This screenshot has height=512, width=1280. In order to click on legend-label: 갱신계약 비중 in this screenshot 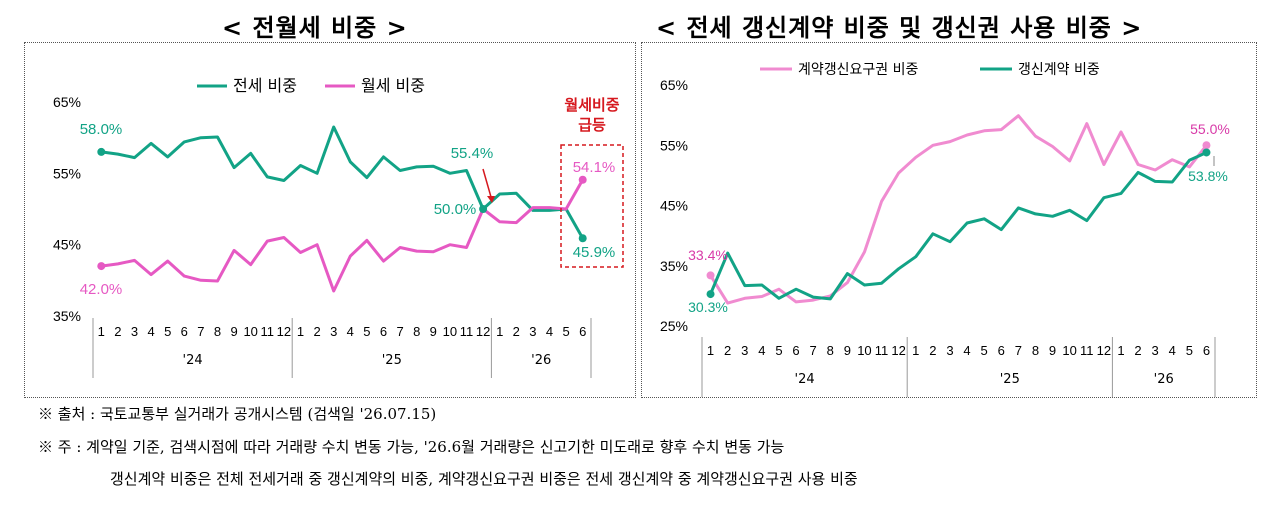, I will do `click(1059, 70)`.